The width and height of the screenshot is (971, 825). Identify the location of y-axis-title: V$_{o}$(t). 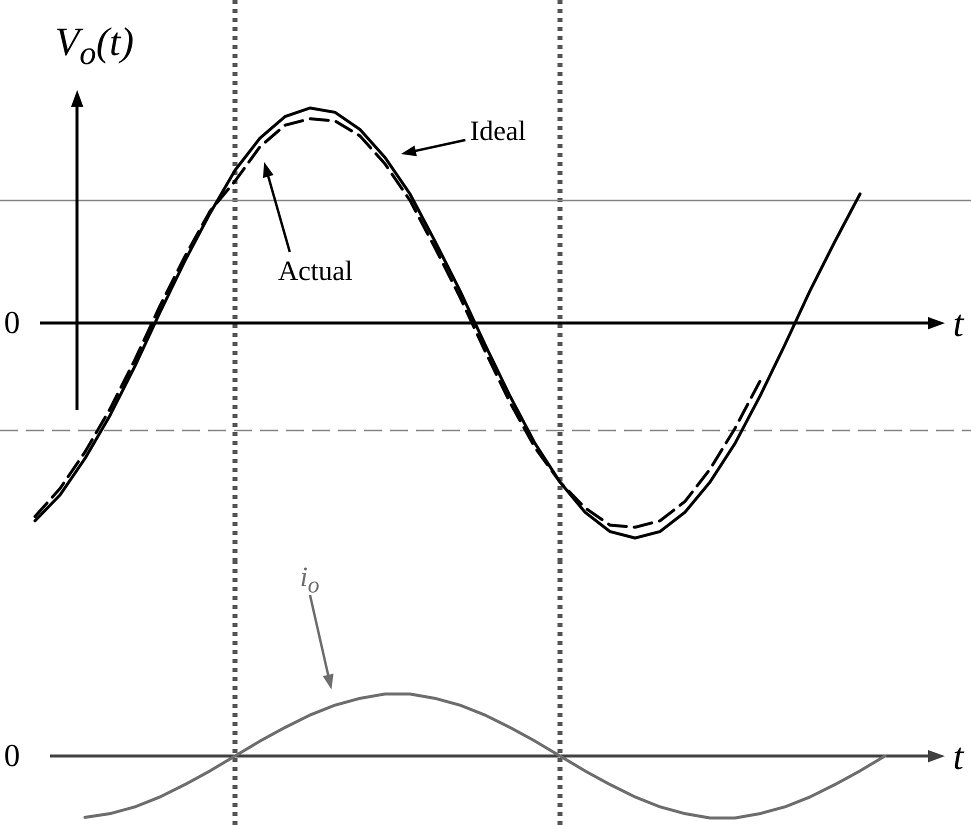
(94, 45).